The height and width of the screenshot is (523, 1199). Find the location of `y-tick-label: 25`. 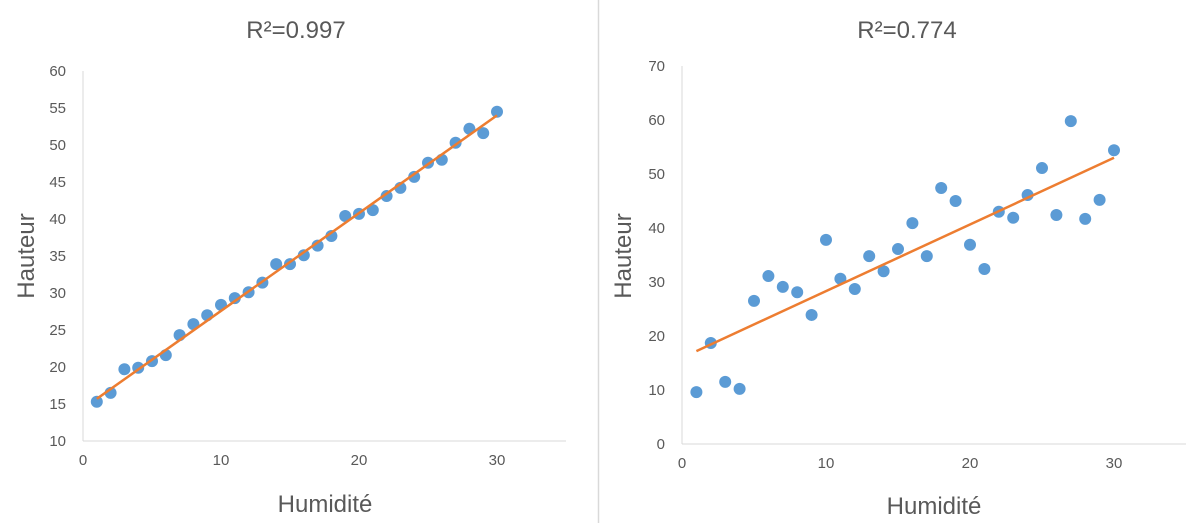

y-tick-label: 25 is located at coordinates (57, 330).